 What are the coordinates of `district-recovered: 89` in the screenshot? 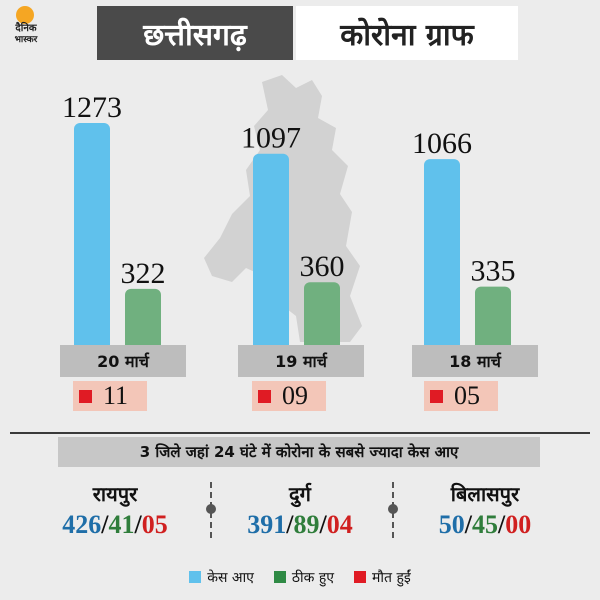 It's located at (306, 524).